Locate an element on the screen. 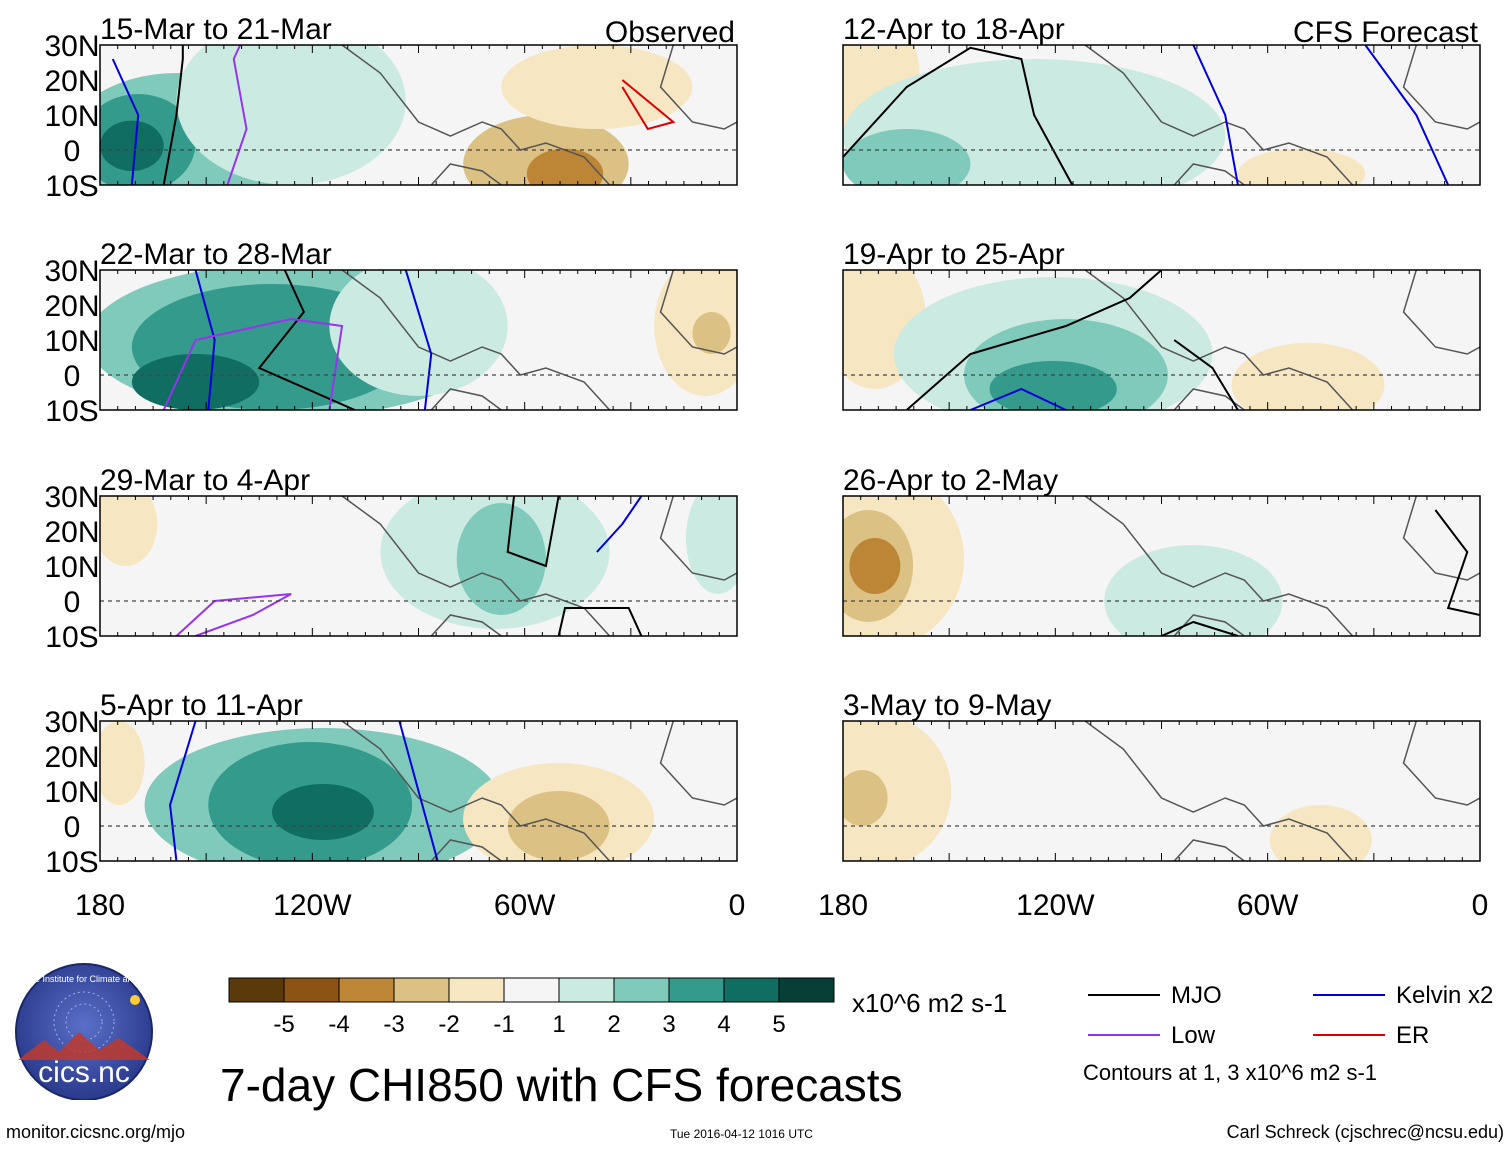 The width and height of the screenshot is (1510, 1149). footer-author: Carl Schreck (cjschrec@ncsu.edu) is located at coordinates (1365, 1132).